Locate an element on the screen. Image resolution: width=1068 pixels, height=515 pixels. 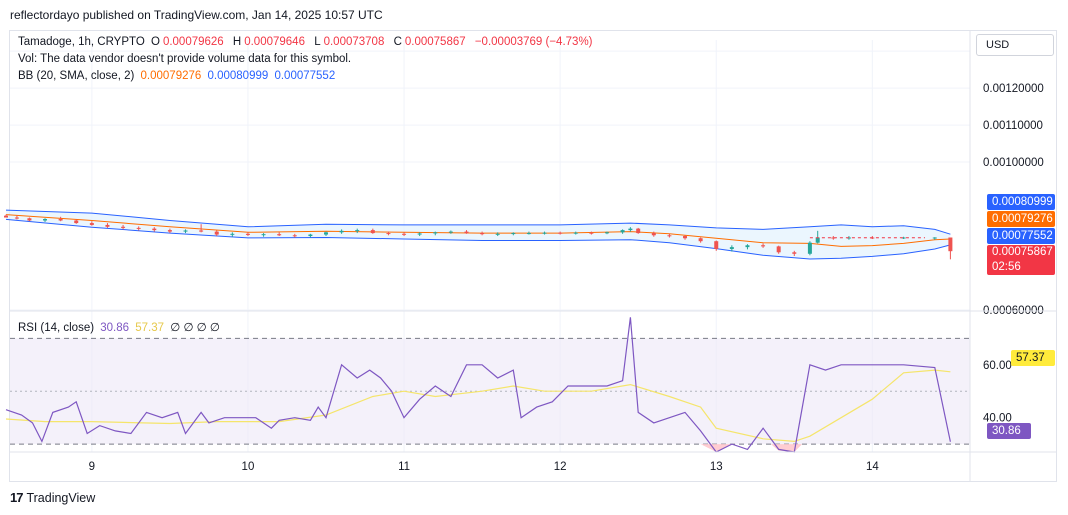
bb-lower-value: 0.00077552 is located at coordinates (305, 76).